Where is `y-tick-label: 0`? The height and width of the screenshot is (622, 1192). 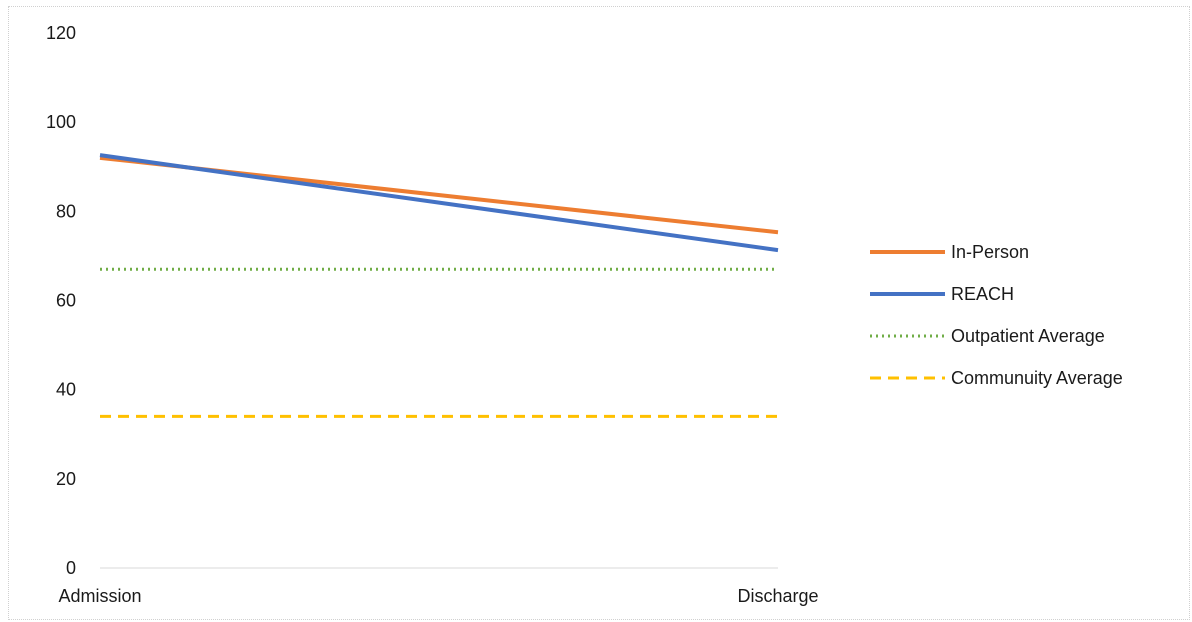
y-tick-label: 0 is located at coordinates (71, 568).